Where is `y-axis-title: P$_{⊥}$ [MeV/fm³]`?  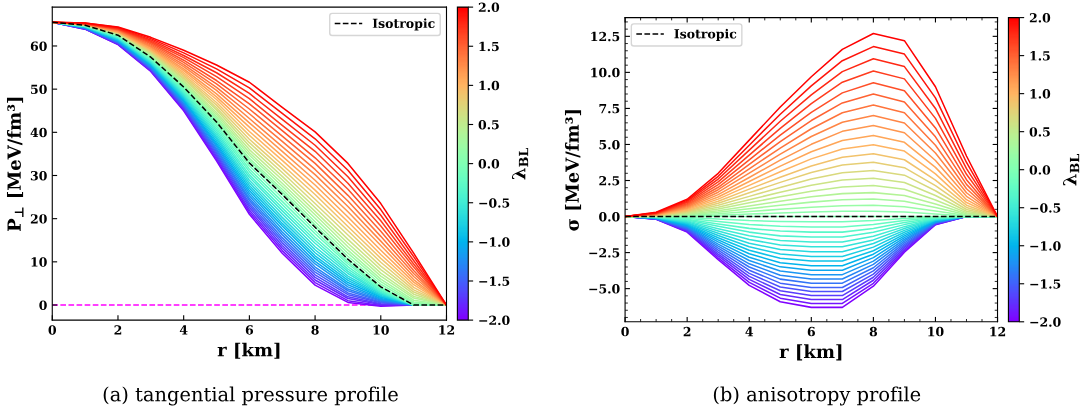 y-axis-title: P$_{⊥}$ [MeV/fm³] is located at coordinates (15, 164).